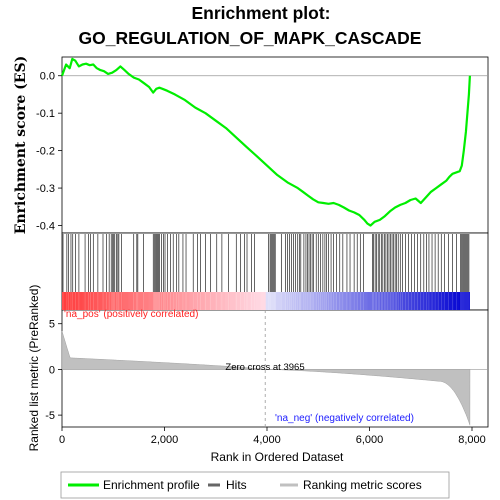 The width and height of the screenshot is (500, 500). What do you see at coordinates (50, 416) in the screenshot?
I see `metric-y-tick-label: -5` at bounding box center [50, 416].